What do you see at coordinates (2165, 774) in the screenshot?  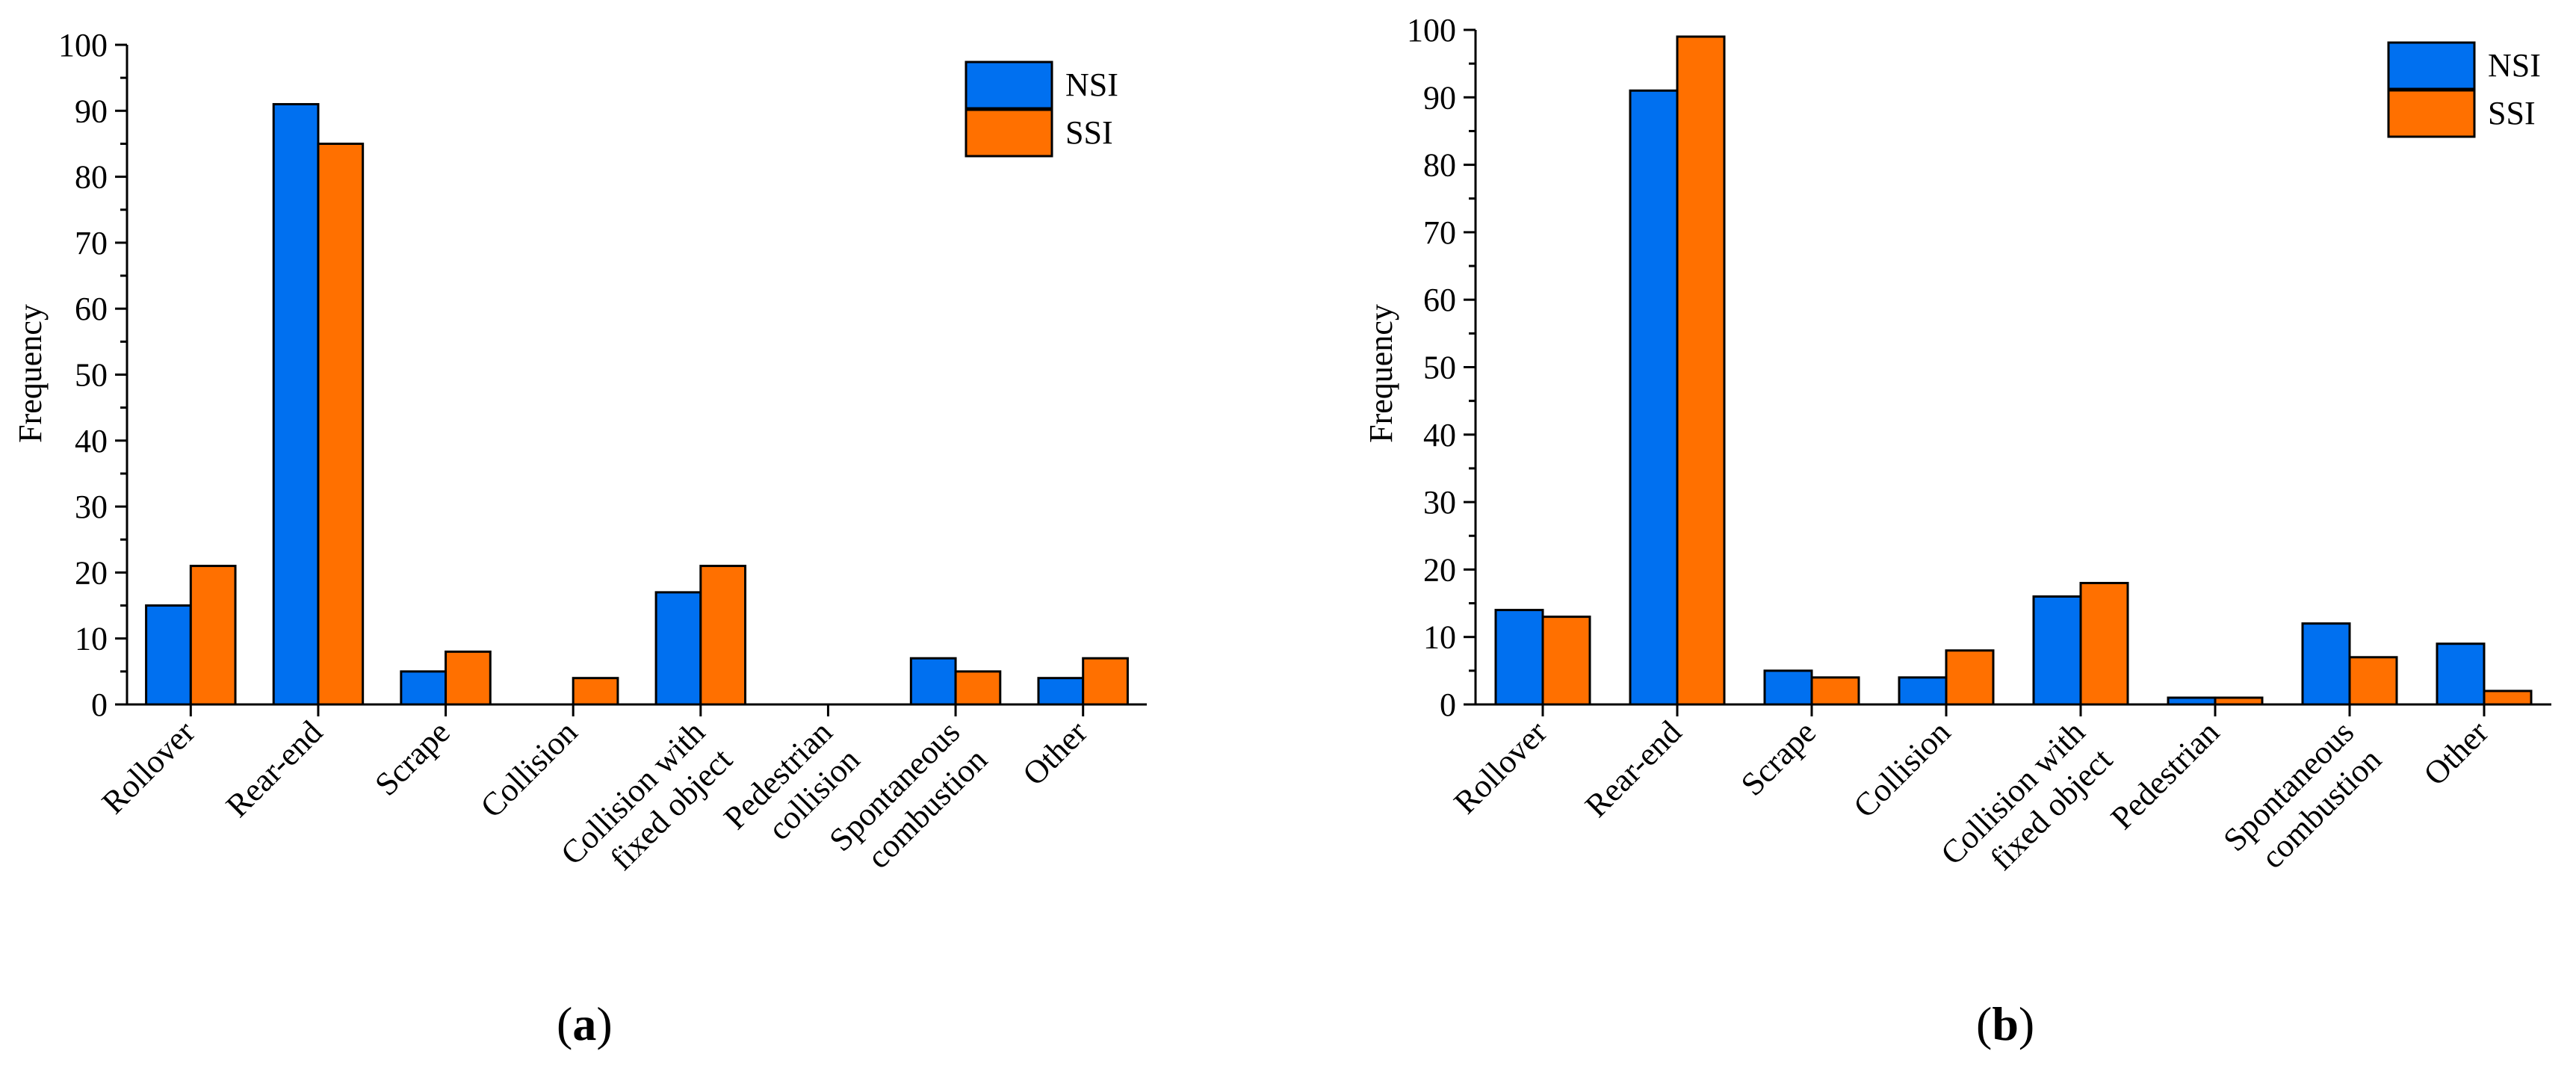 I see `x-category-label: Pedestrian` at bounding box center [2165, 774].